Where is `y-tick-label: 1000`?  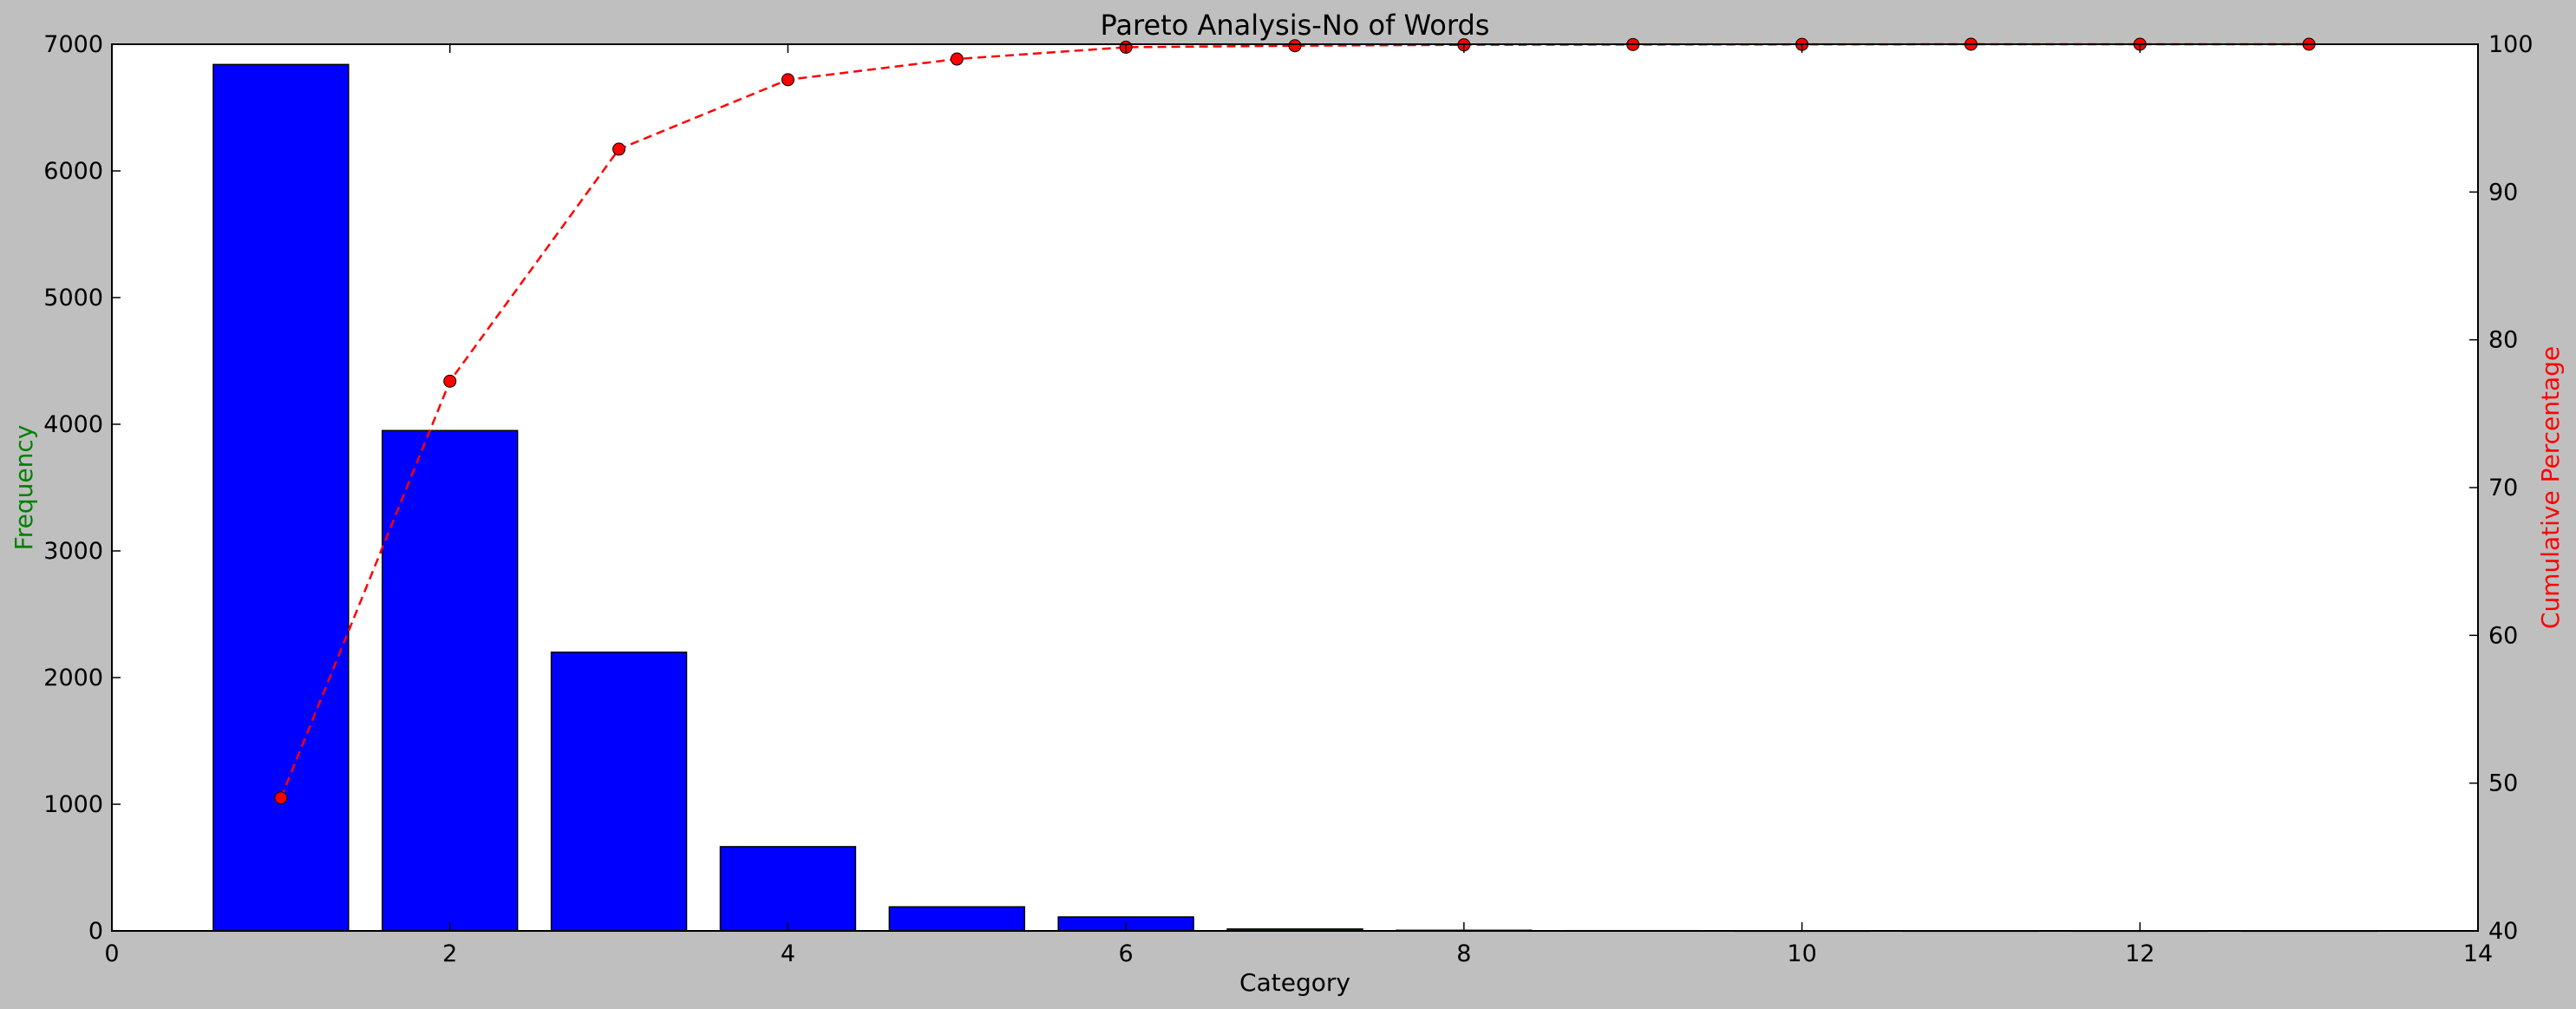
y-tick-label: 1000 is located at coordinates (73, 805).